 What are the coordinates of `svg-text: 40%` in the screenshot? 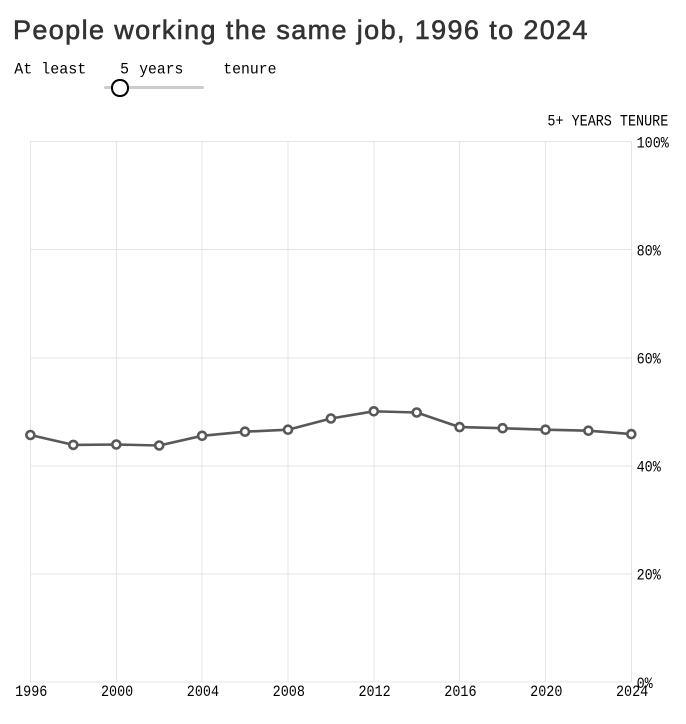 It's located at (649, 468).